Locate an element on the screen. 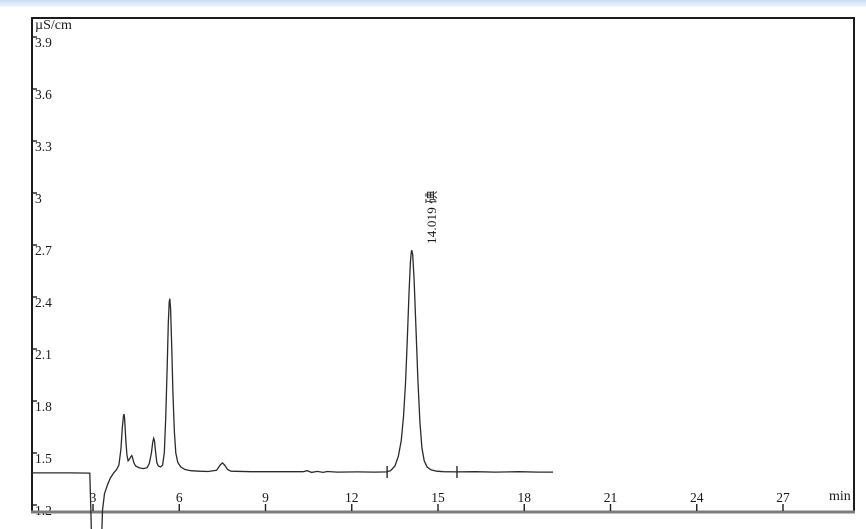  x-tick-label: 3 is located at coordinates (93, 497).